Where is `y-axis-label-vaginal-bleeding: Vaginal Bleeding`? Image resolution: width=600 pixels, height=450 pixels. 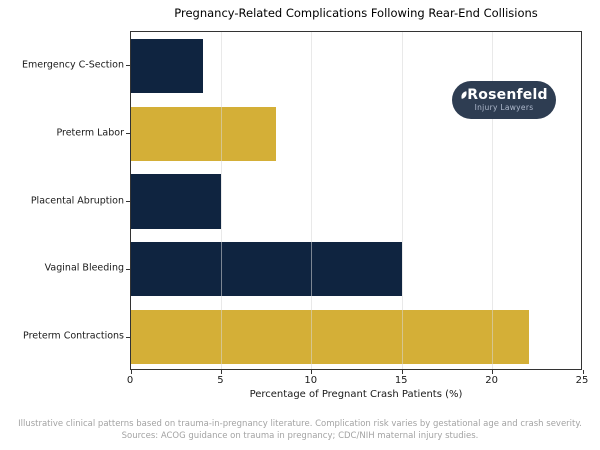 y-axis-label-vaginal-bleeding: Vaginal Bleeding is located at coordinates (84, 268).